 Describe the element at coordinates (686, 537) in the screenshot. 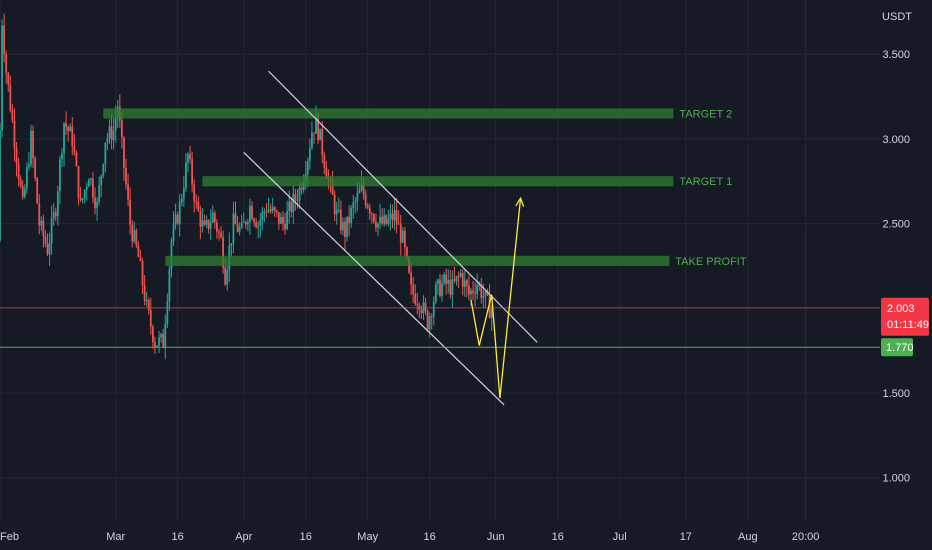

I see `x-tick-label: 17` at that location.